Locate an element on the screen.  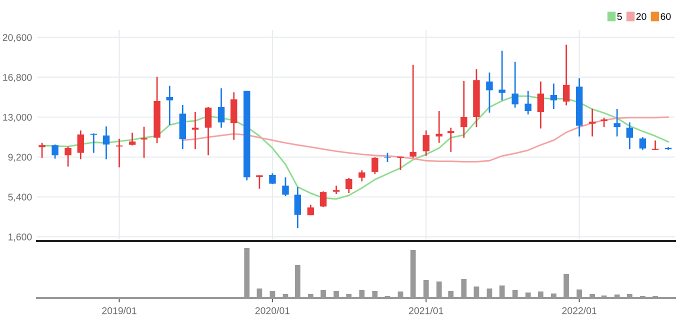
y-tick-label: 20,600 is located at coordinates (17, 38).